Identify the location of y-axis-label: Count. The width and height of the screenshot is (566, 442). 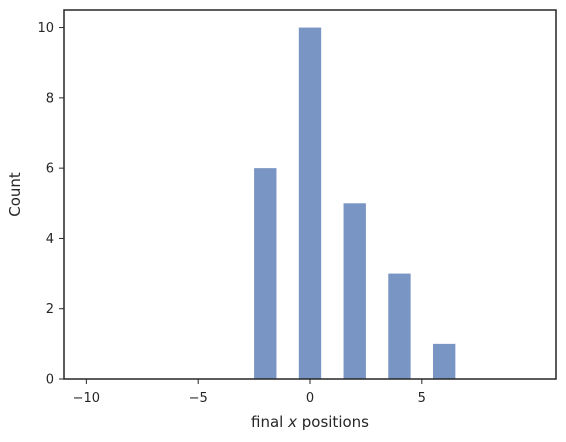
(15, 194).